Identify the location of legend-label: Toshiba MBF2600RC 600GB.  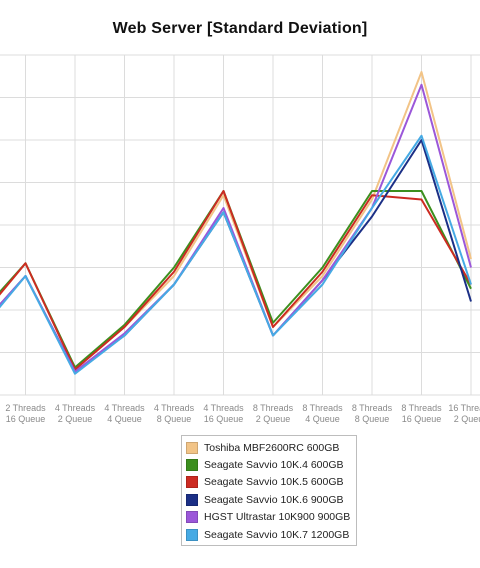
(272, 447).